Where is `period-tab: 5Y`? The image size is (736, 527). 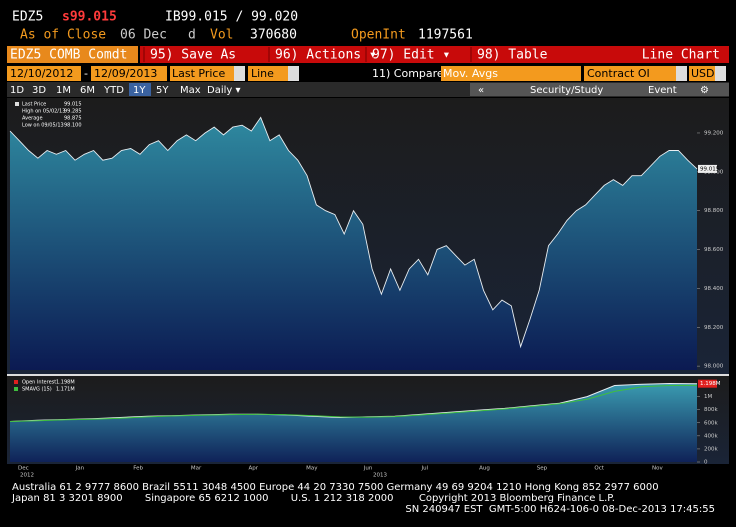 period-tab: 5Y is located at coordinates (162, 90).